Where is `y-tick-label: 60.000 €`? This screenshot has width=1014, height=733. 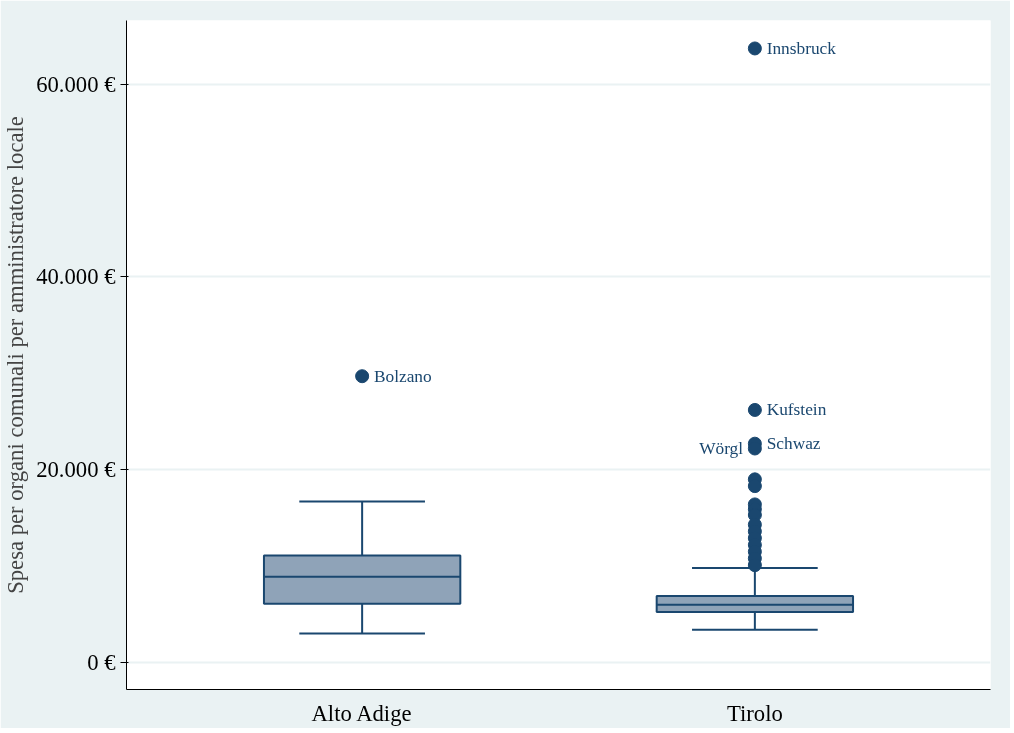
y-tick-label: 60.000 € is located at coordinates (76, 84).